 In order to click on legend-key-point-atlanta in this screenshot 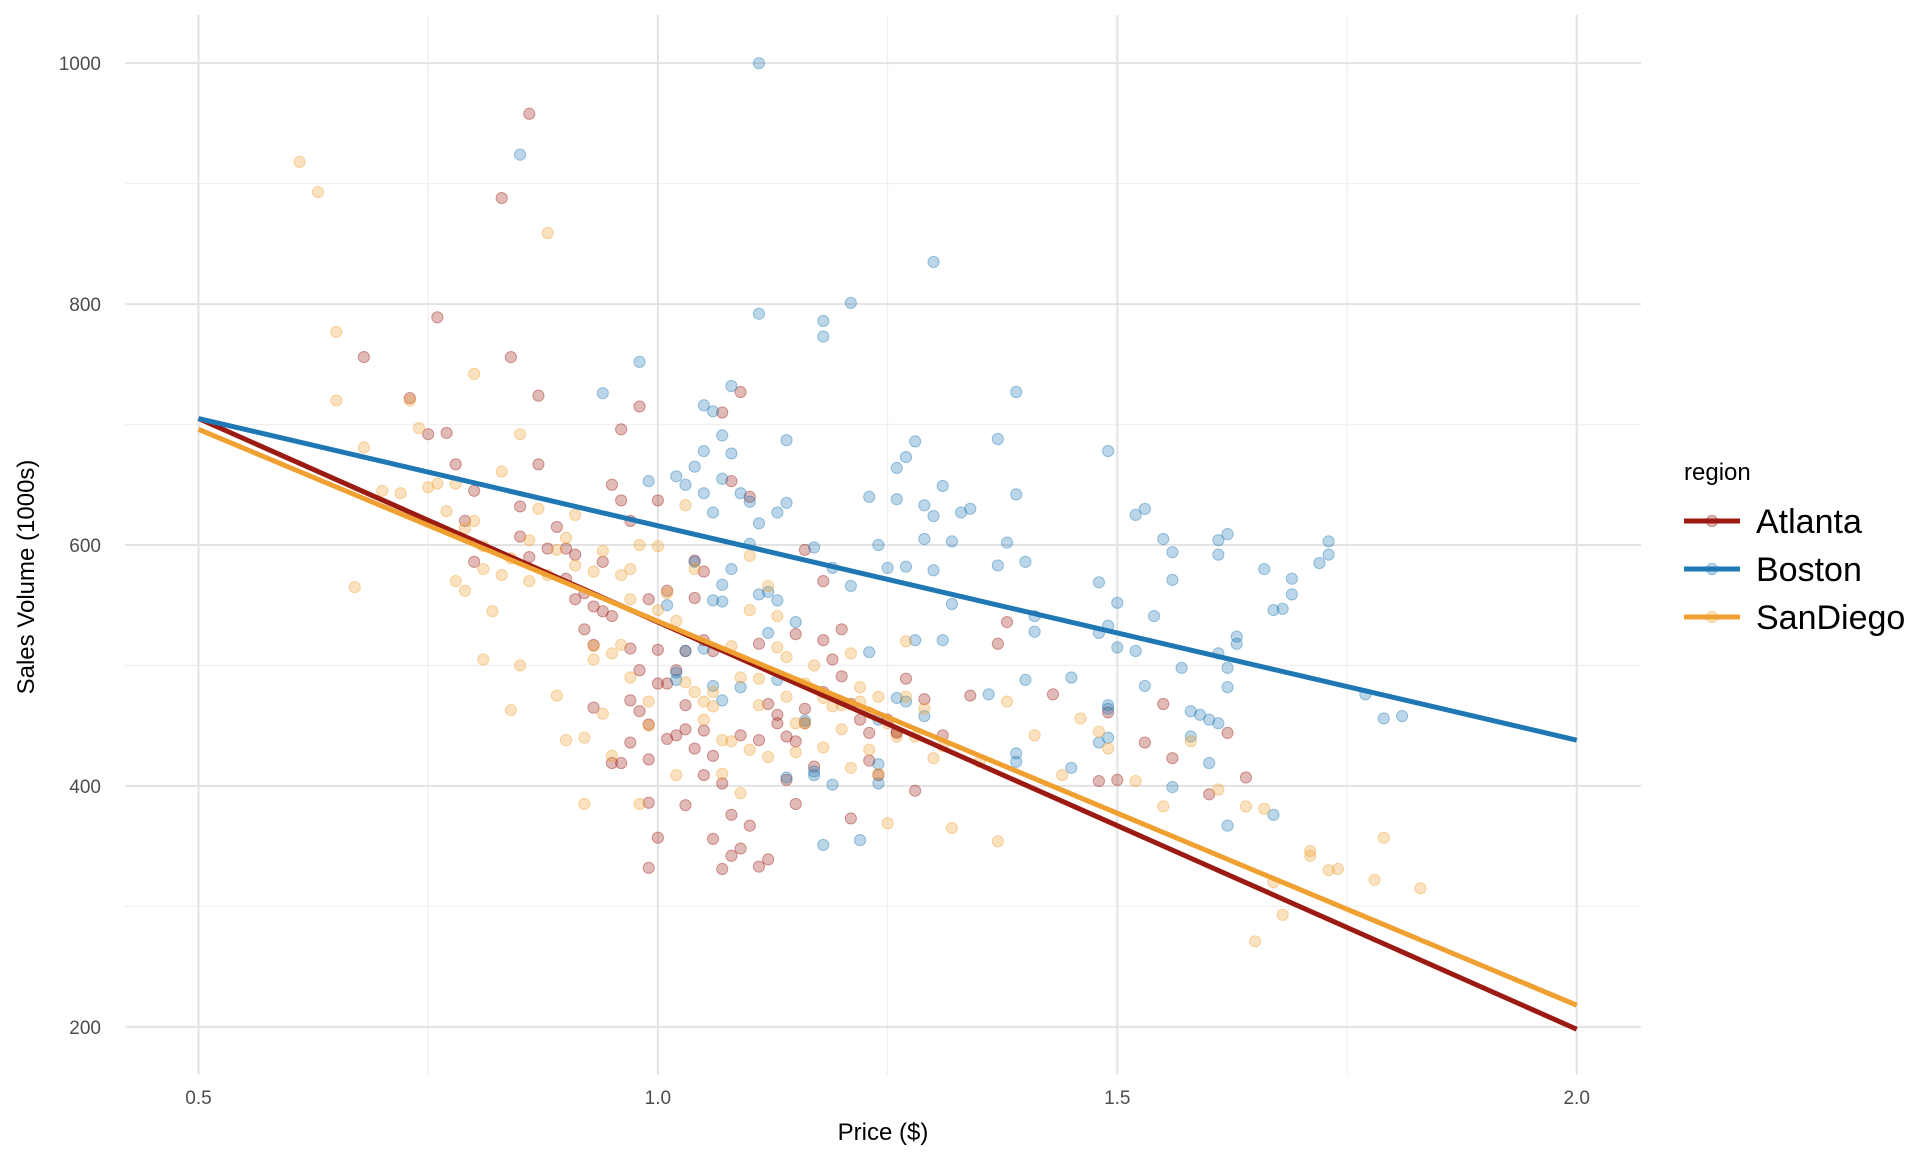, I will do `click(1712, 521)`.